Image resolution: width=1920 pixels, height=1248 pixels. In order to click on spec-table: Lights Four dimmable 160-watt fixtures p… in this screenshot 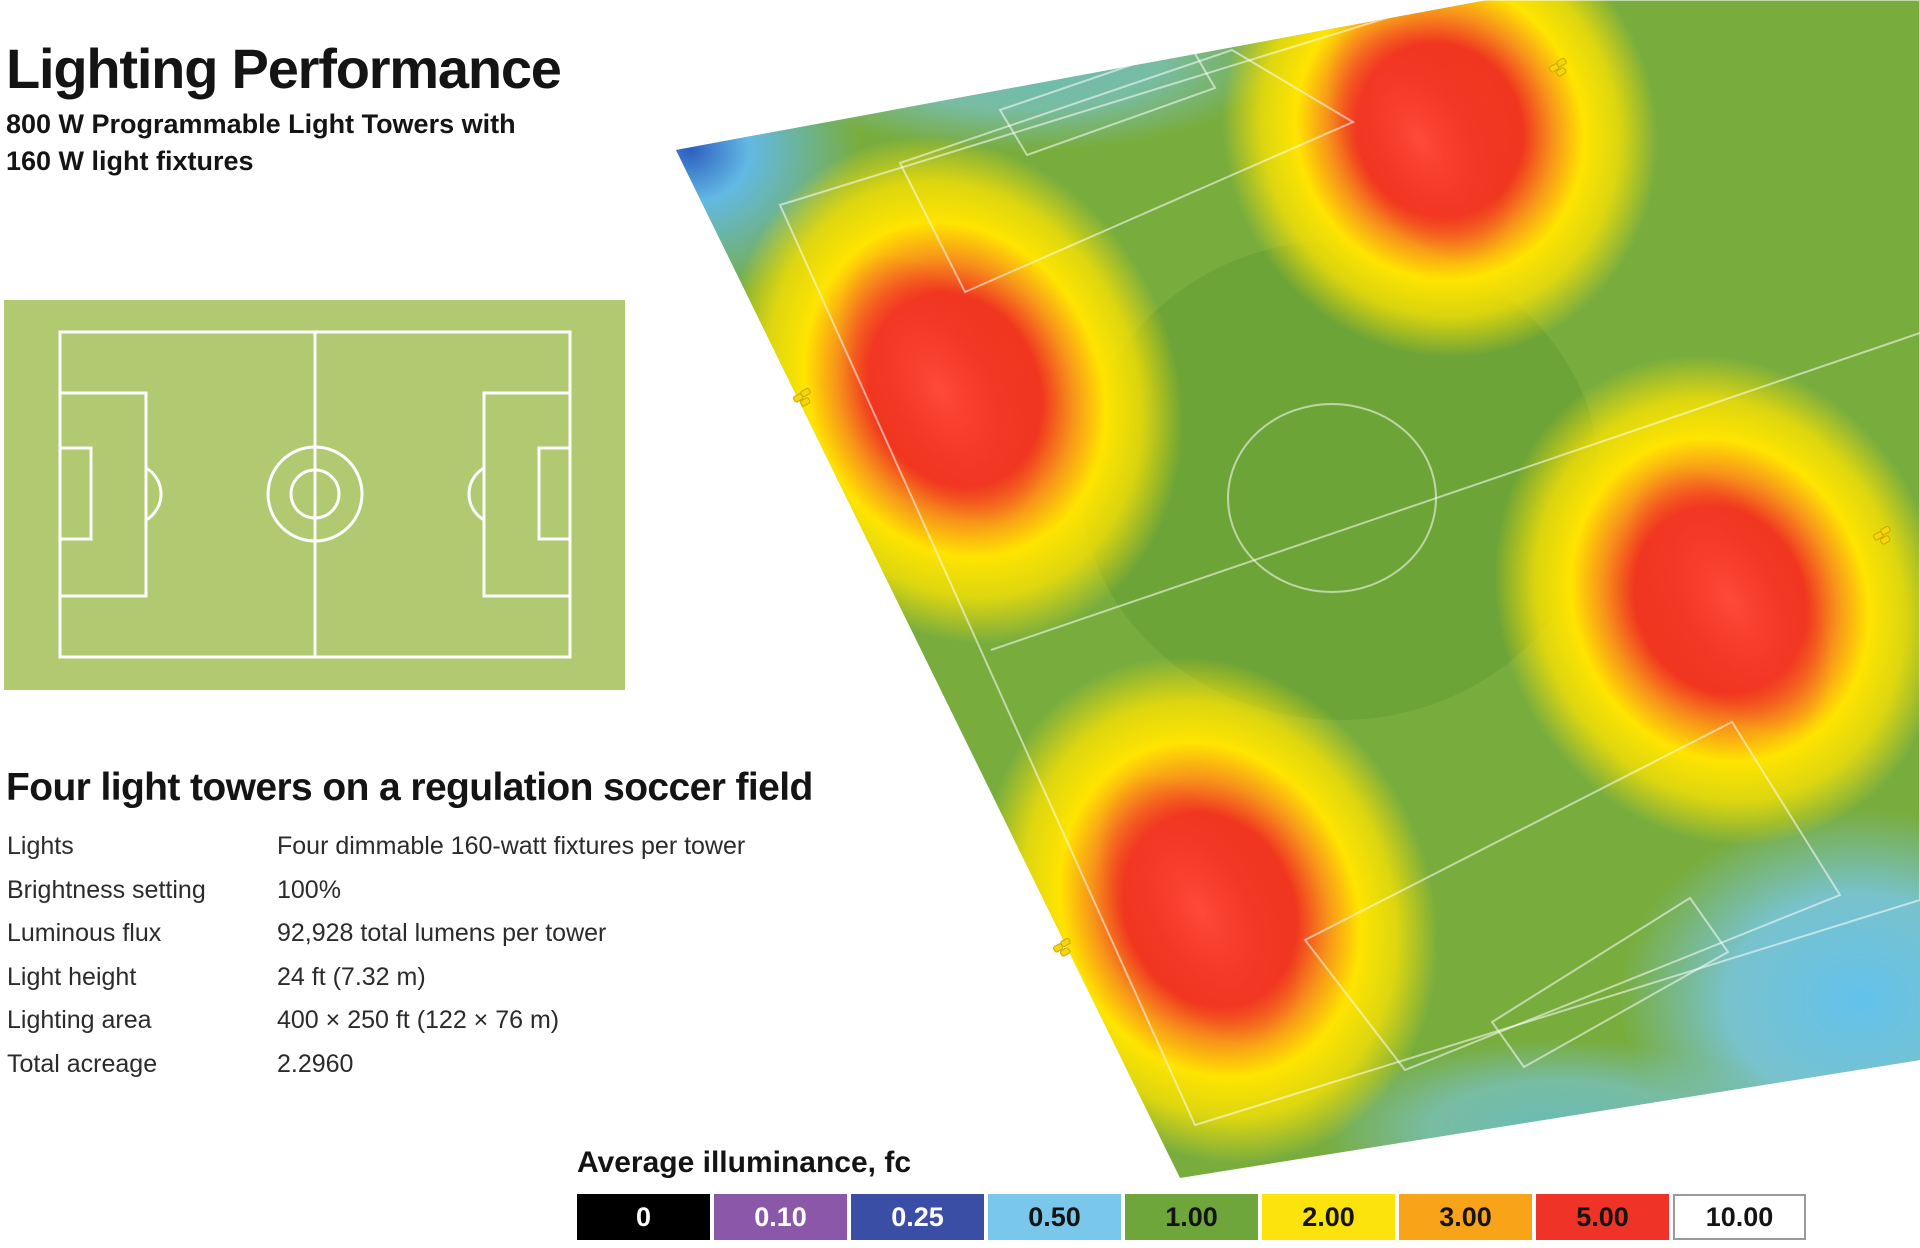, I will do `click(407, 963)`.